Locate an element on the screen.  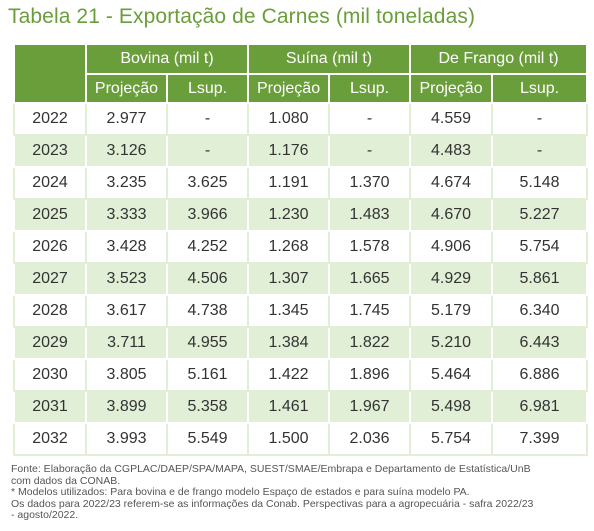
value-cell: 3.993 is located at coordinates (126, 439).